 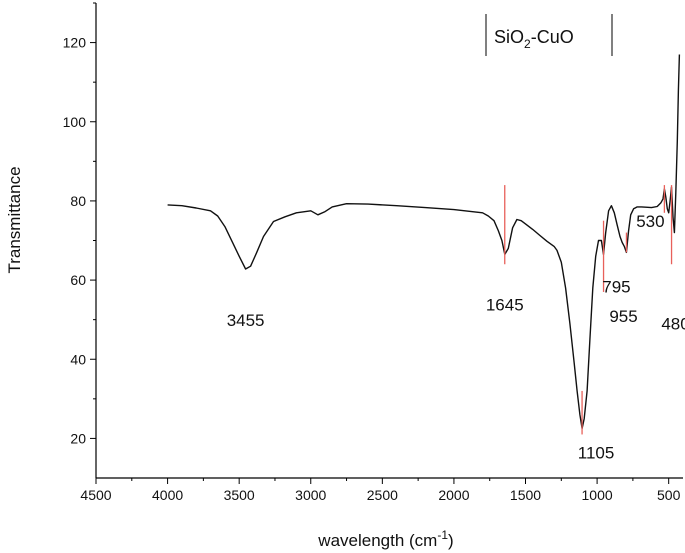 What do you see at coordinates (78, 201) in the screenshot?
I see `y-tick-label: 80` at bounding box center [78, 201].